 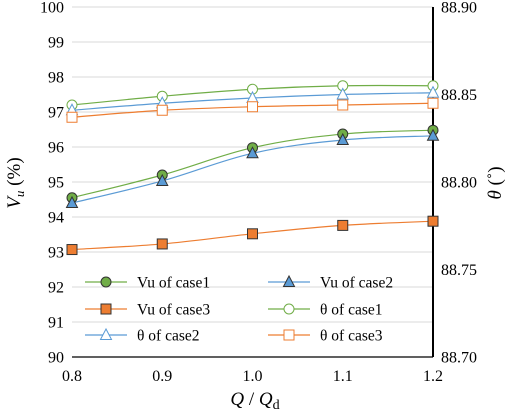 I want to click on legend-label: Vu of case3, so click(x=173, y=310).